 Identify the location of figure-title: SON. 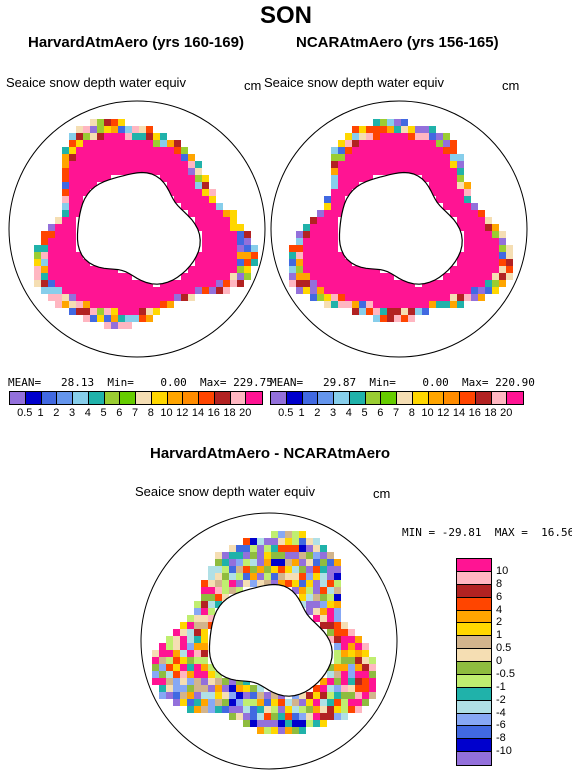
(285, 15).